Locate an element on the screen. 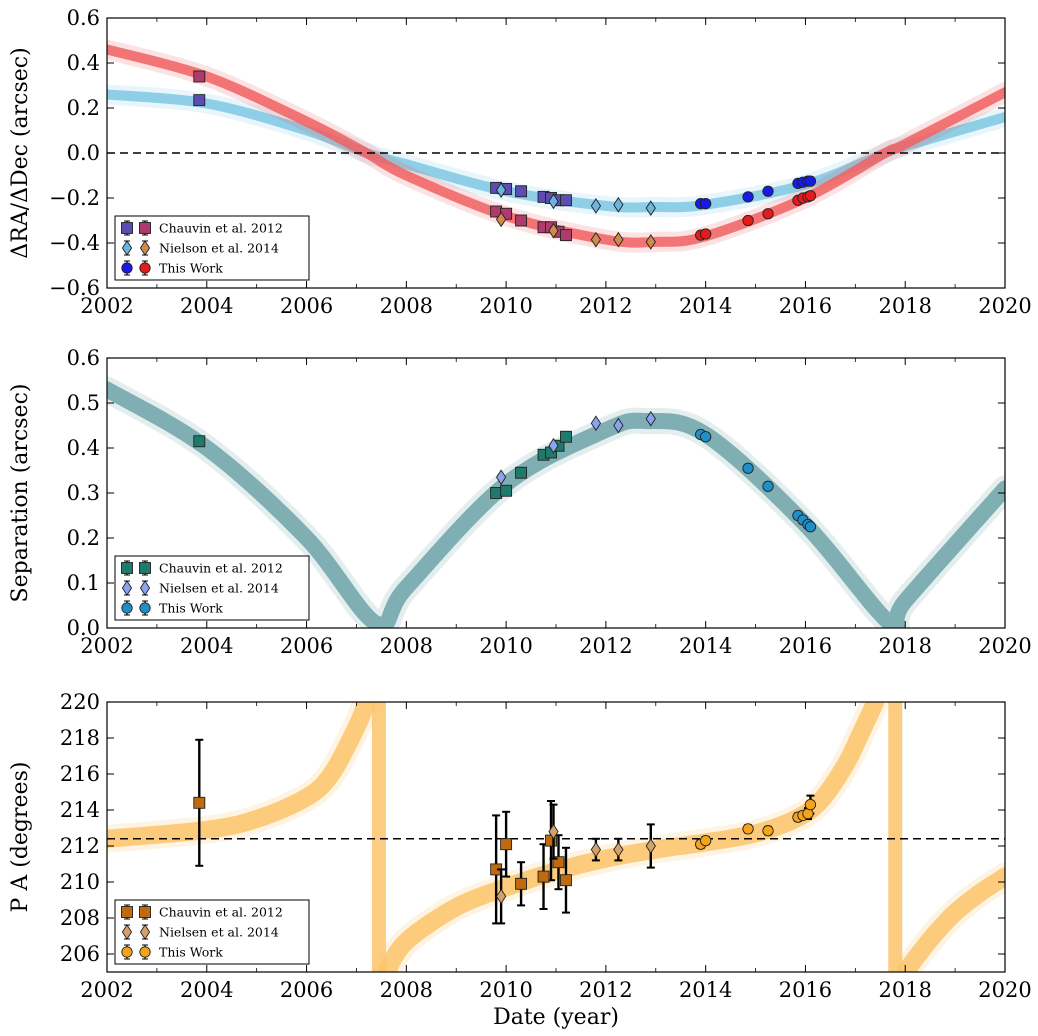 This screenshot has width=1038, height=1036. y-tick-label: 206 is located at coordinates (80, 954).